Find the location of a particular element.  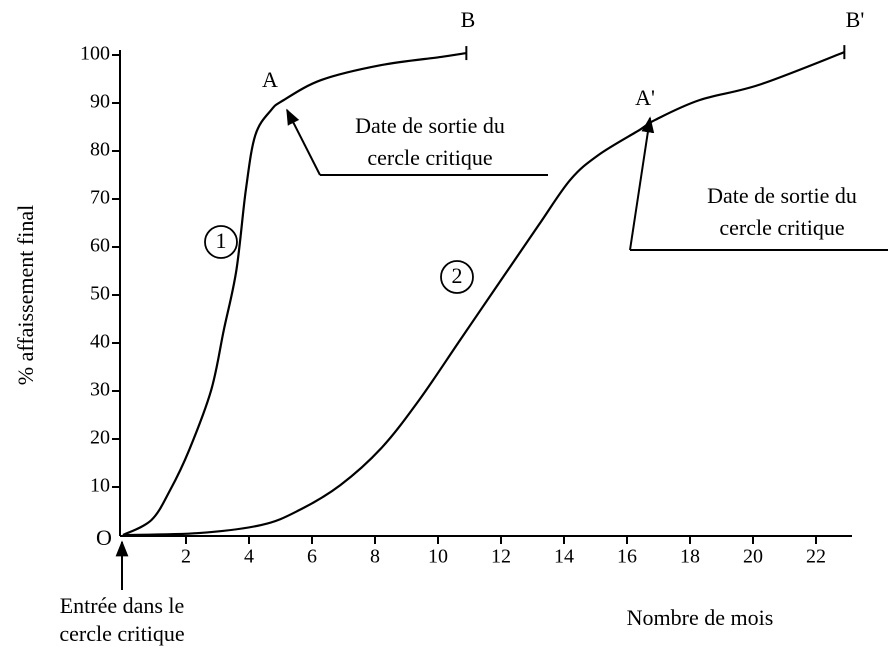

y-tick-label: 90 is located at coordinates (100, 102).